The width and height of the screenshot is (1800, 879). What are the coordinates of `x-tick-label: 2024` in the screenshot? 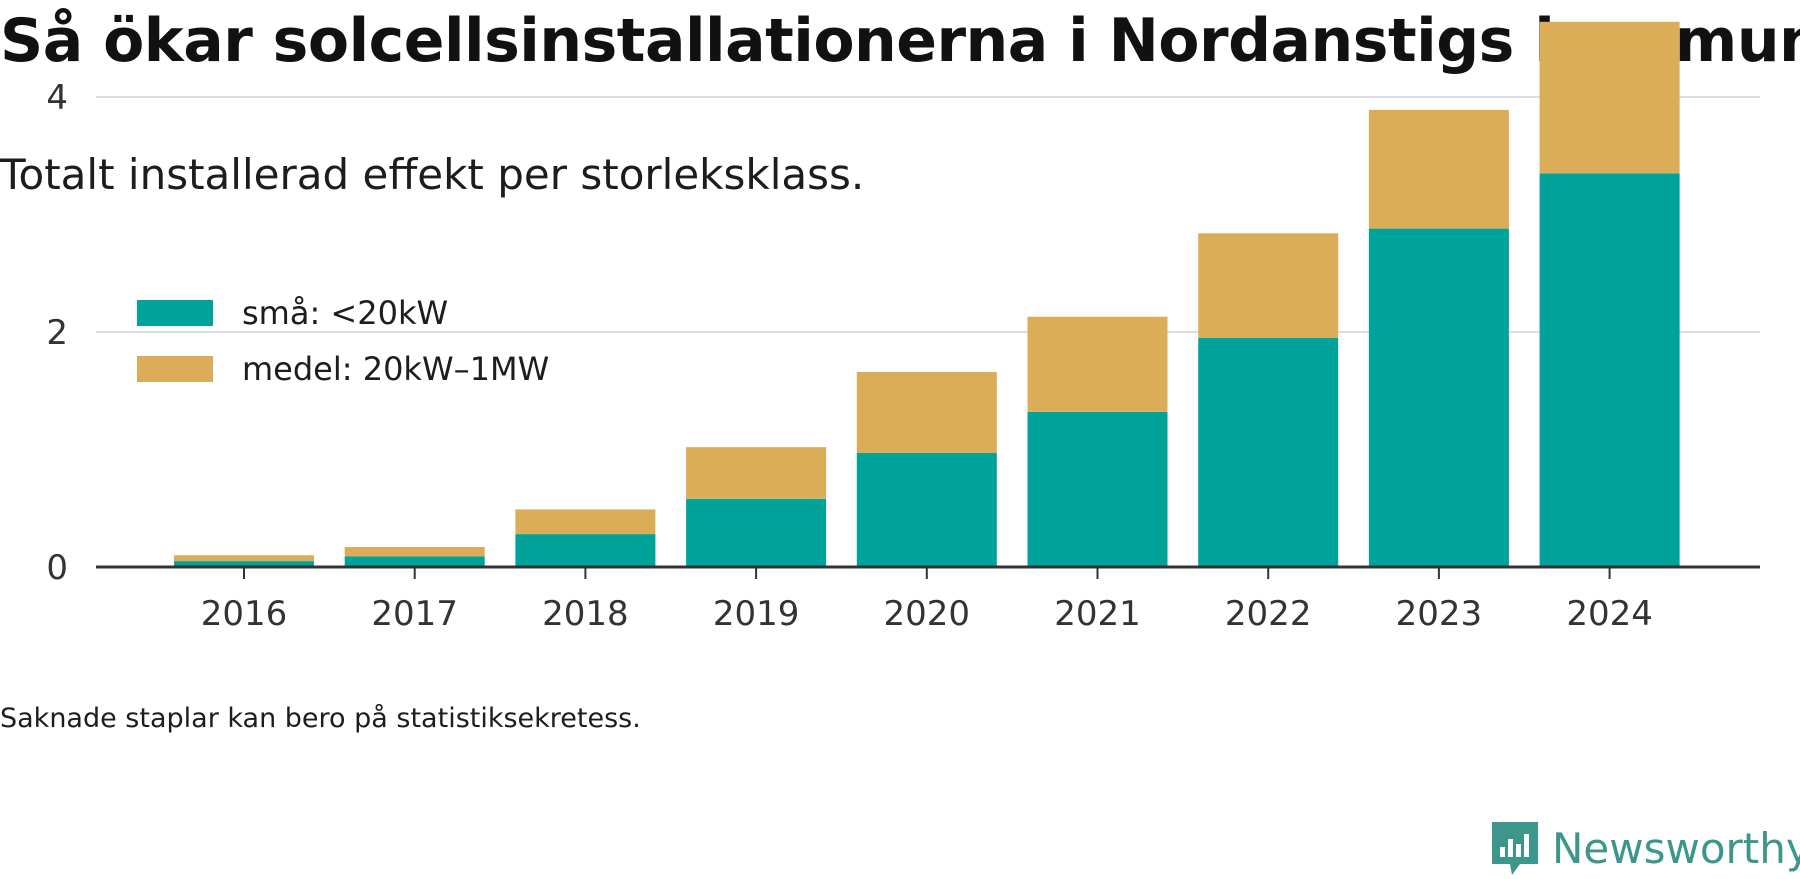 It's located at (1609, 614).